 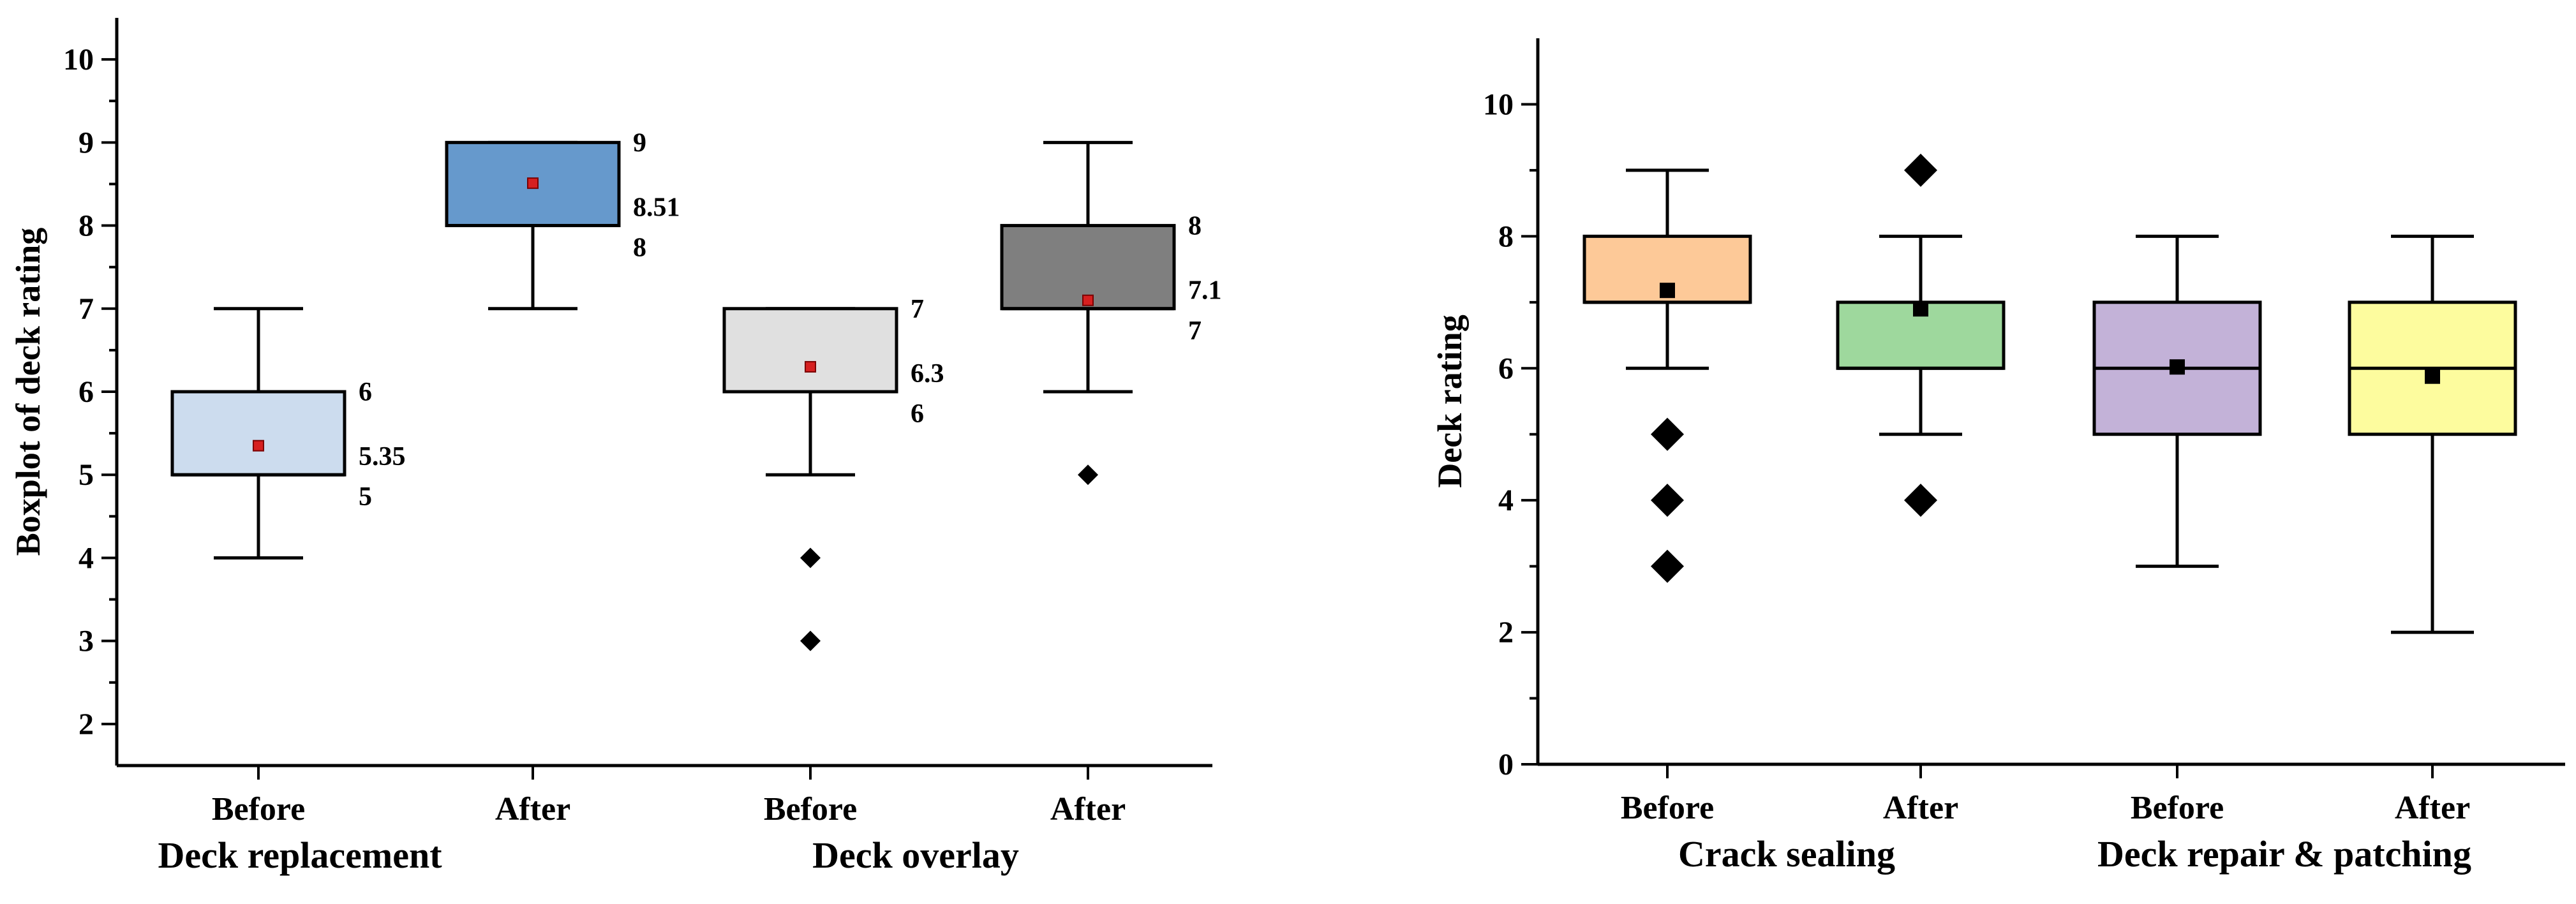 I want to click on mean-label: 8.51, so click(x=656, y=208).